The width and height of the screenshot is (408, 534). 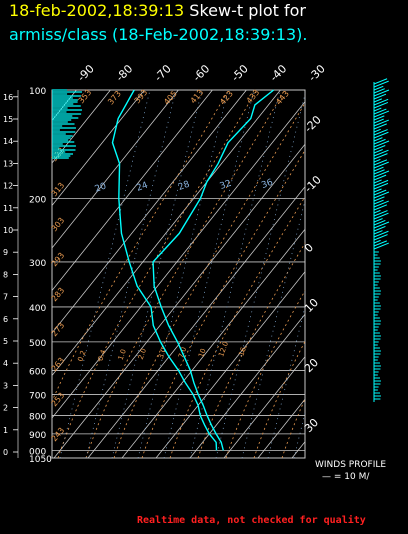 I want to click on lower-mixing-label: 2.0, so click(x=142, y=353).